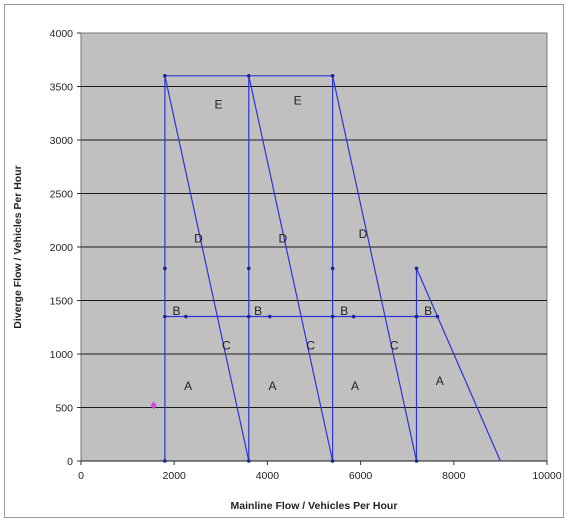  What do you see at coordinates (314, 506) in the screenshot?
I see `x-axis-title: Mainline Flow / Vehicles Per Hour` at bounding box center [314, 506].